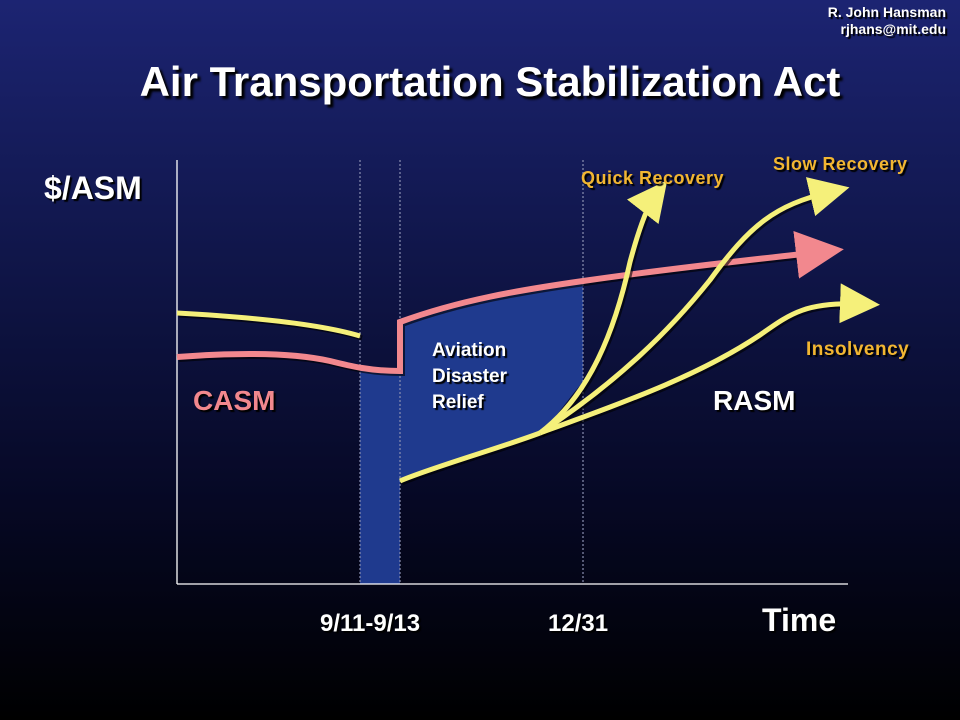 The height and width of the screenshot is (720, 960). I want to click on slide-title: Air Transportation Stabilization Act, so click(490, 81).